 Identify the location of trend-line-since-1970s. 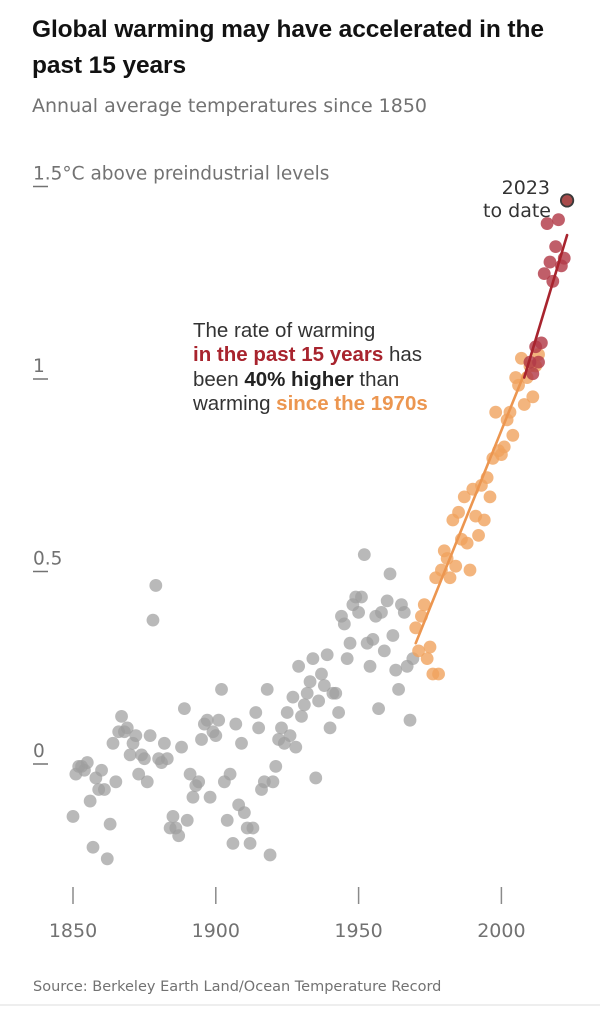
(470, 508).